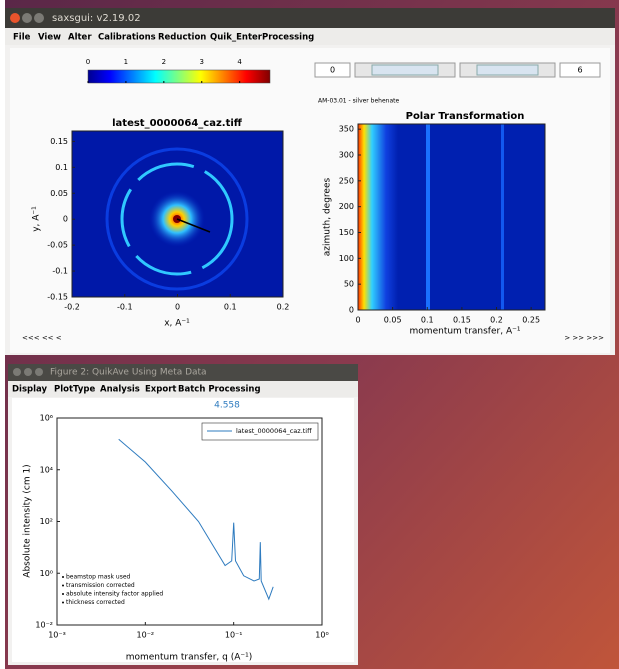 This screenshot has height=669, width=619. I want to click on y-tick-label: 0.15, so click(59, 141).